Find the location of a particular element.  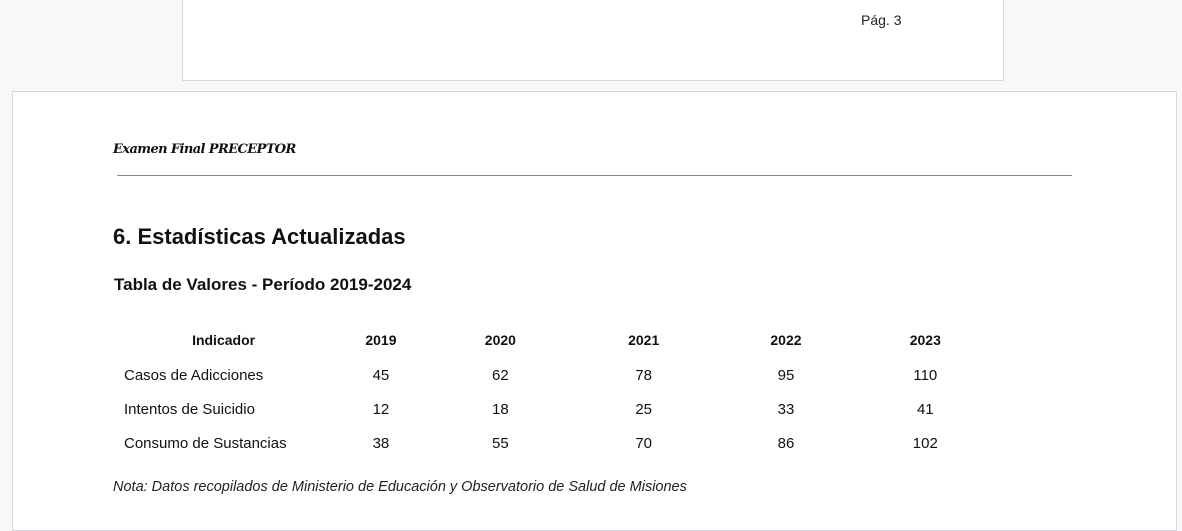

table-cell: 38 is located at coordinates (381, 443).